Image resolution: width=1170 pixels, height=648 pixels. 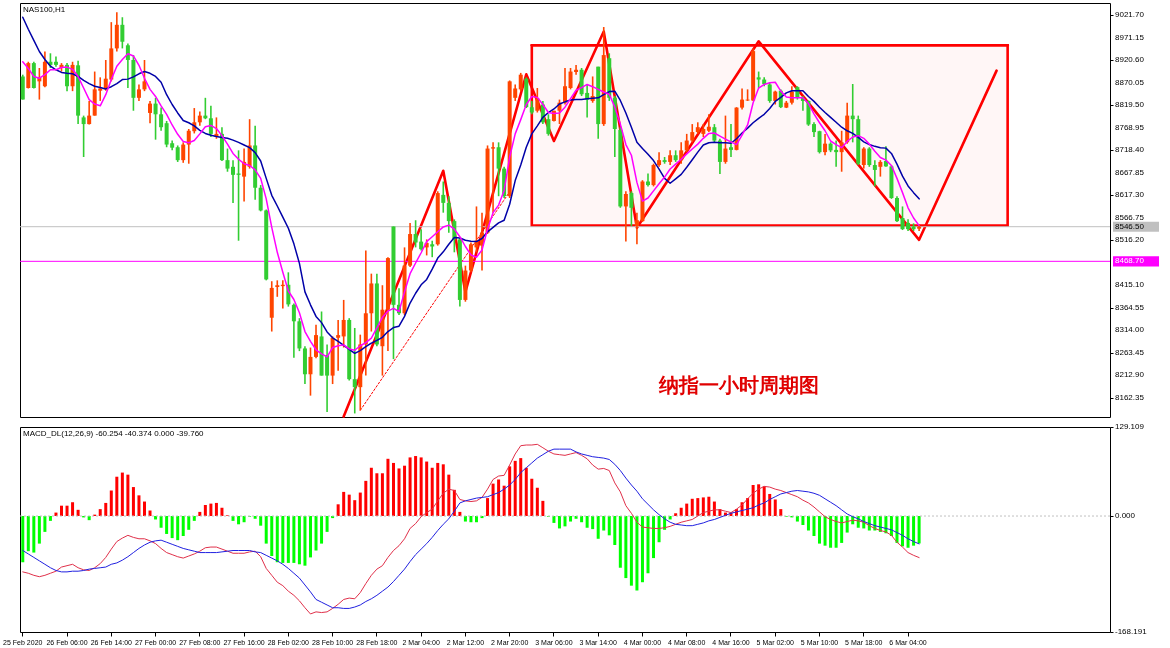 What do you see at coordinates (1130, 127) in the screenshot?
I see `y-tick-label: 8768.95` at bounding box center [1130, 127].